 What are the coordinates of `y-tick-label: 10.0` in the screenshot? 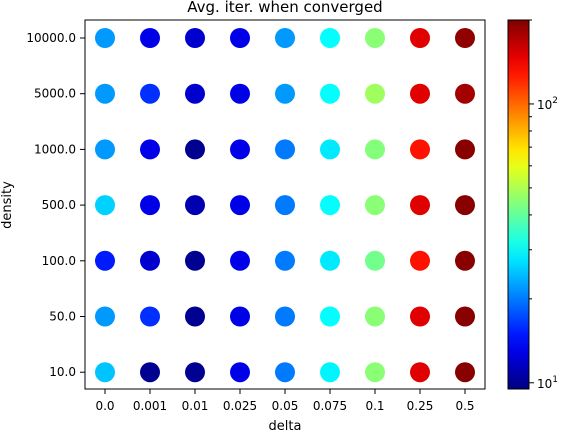 It's located at (62, 372).